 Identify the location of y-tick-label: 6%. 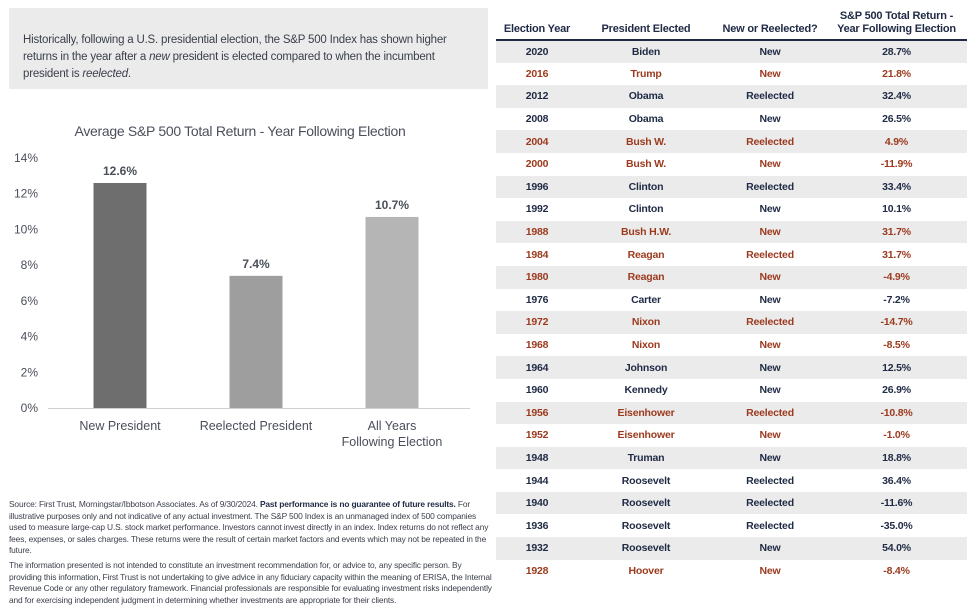
(30, 301).